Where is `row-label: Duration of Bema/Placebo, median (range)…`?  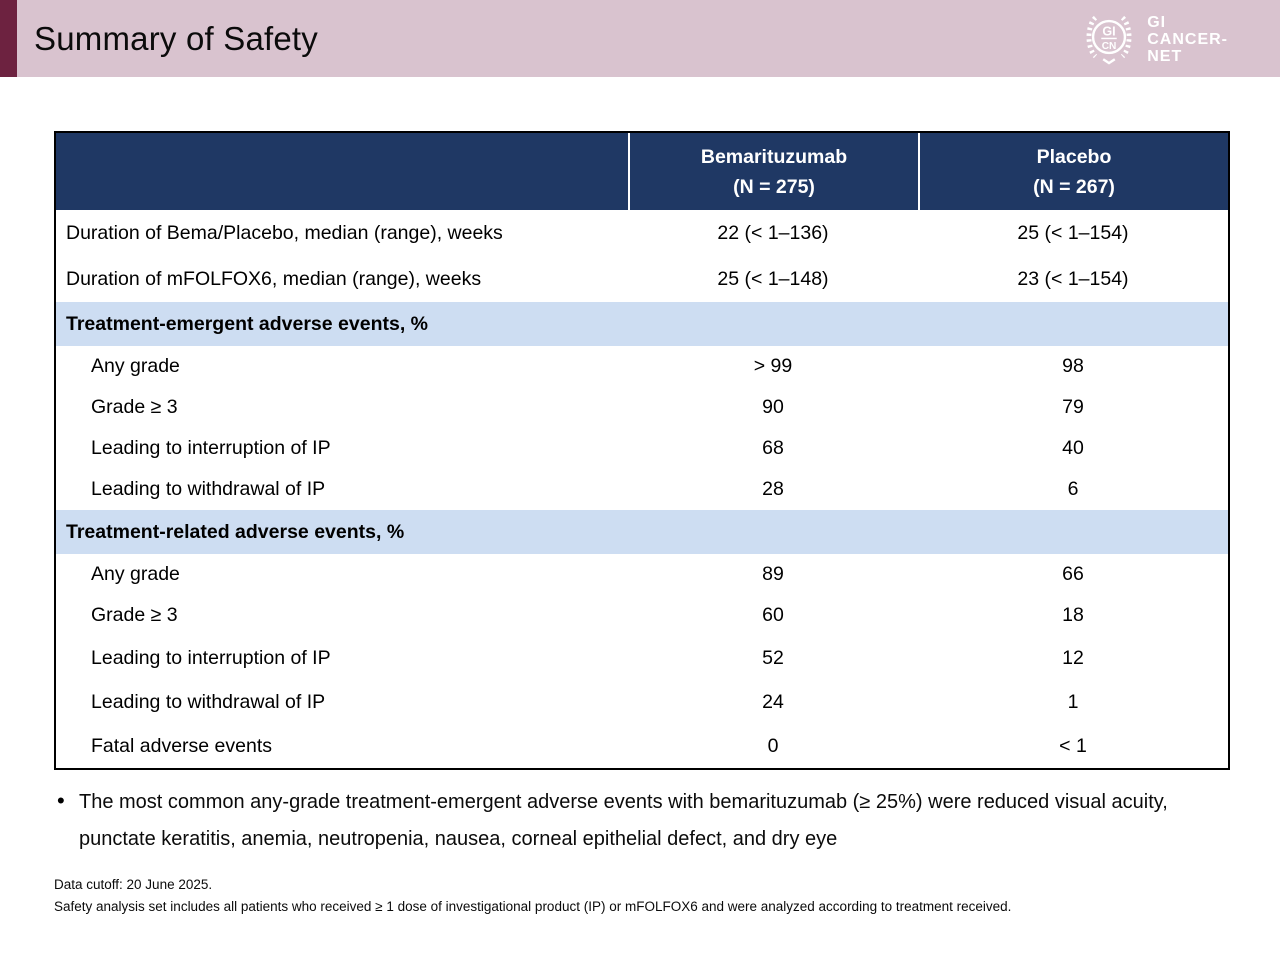 row-label: Duration of Bema/Placebo, median (range)… is located at coordinates (284, 232).